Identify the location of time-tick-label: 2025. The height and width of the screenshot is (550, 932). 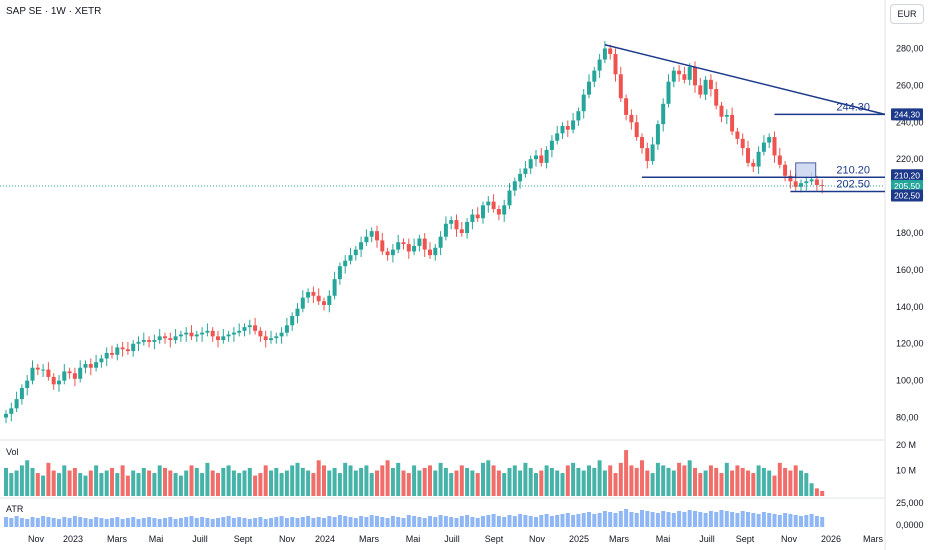
(579, 539).